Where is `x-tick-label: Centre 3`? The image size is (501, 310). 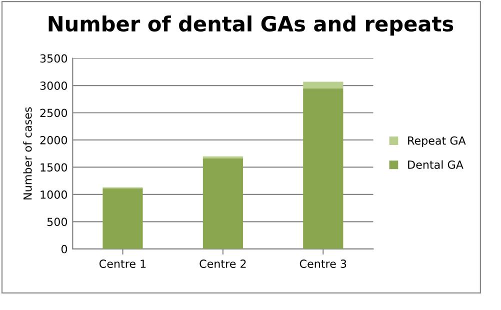 x-tick-label: Centre 3 is located at coordinates (323, 264).